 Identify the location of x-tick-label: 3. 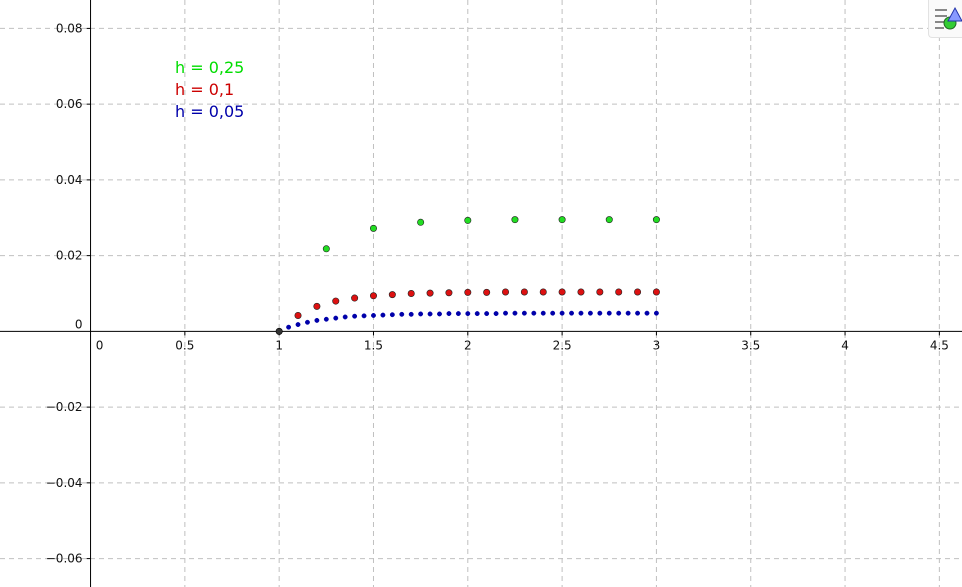
(657, 345).